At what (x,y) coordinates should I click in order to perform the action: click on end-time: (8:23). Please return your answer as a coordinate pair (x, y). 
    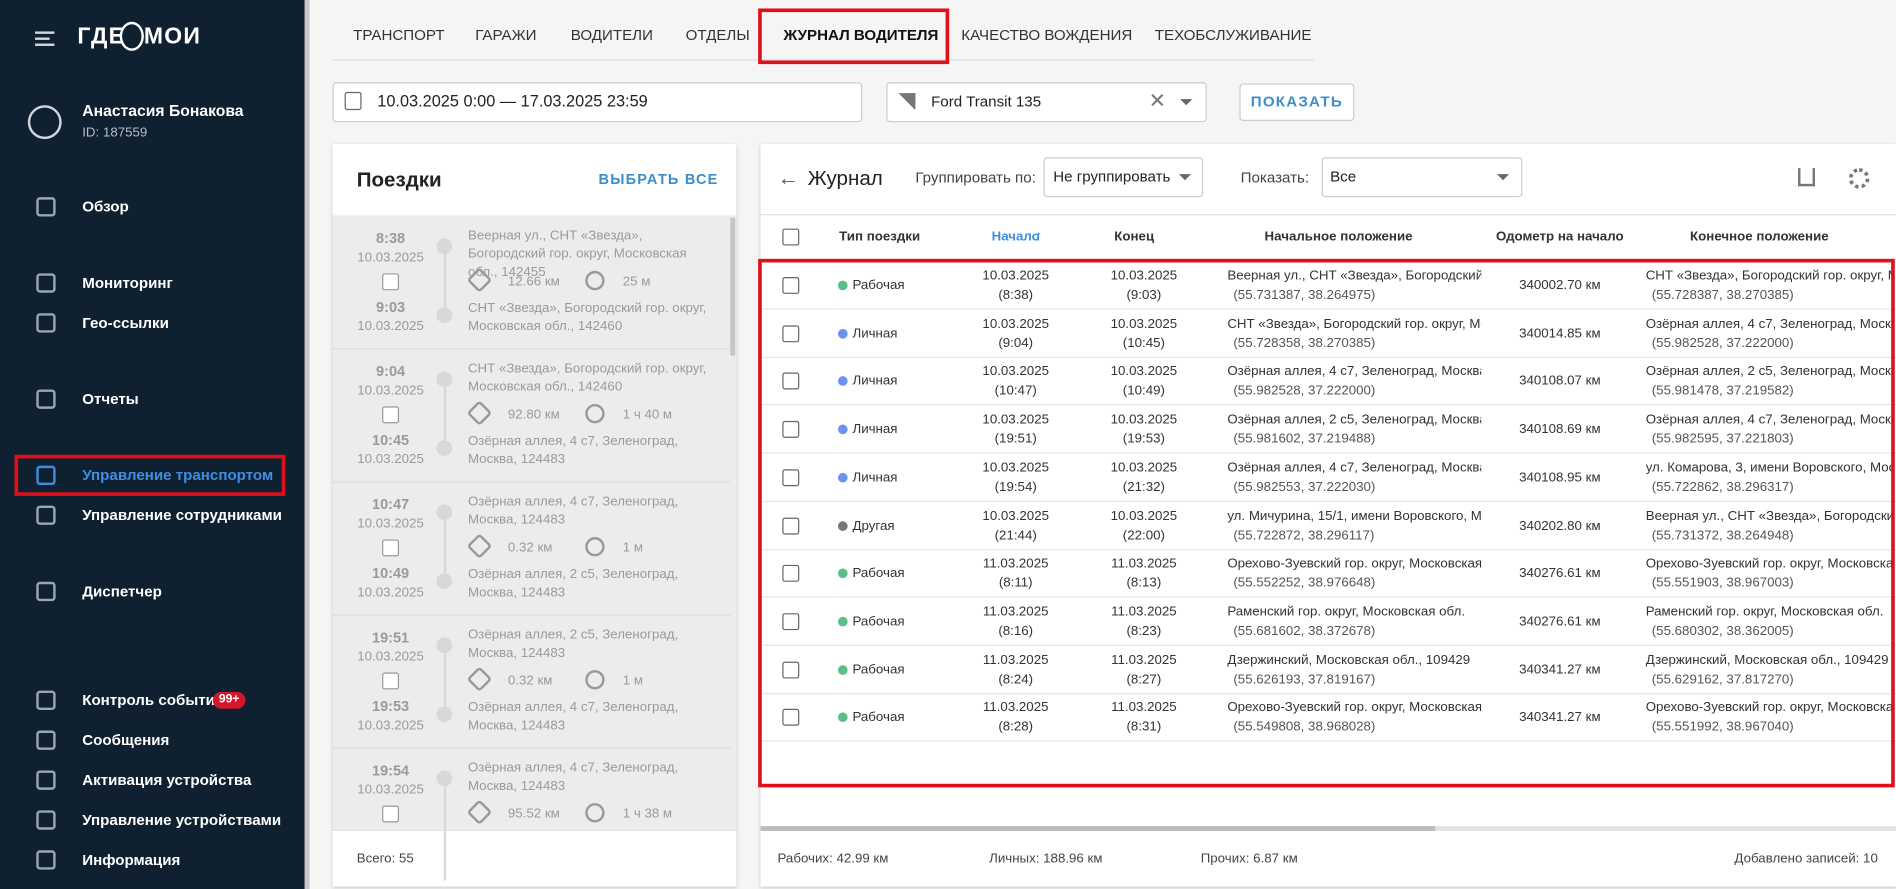
    Looking at the image, I should click on (1144, 631).